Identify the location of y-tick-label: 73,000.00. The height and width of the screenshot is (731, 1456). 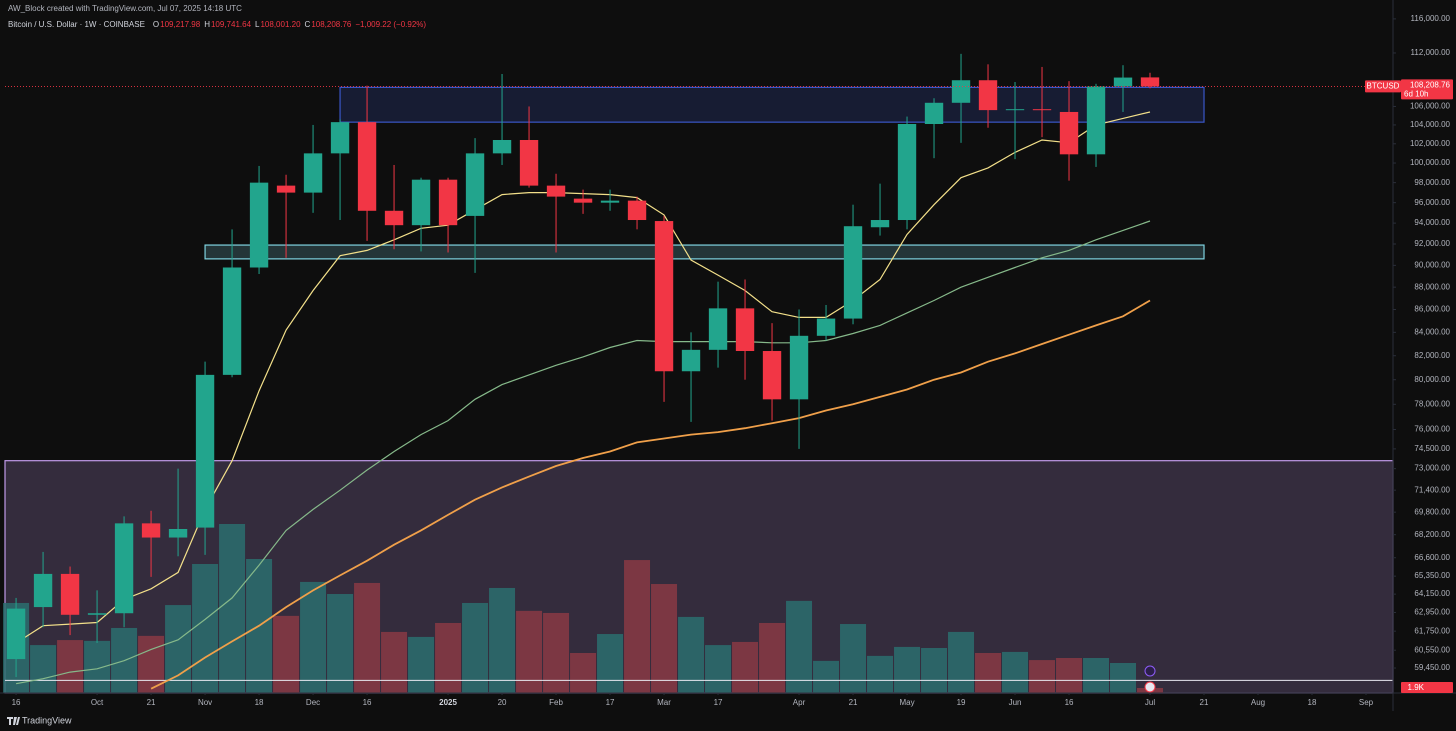
(1432, 468).